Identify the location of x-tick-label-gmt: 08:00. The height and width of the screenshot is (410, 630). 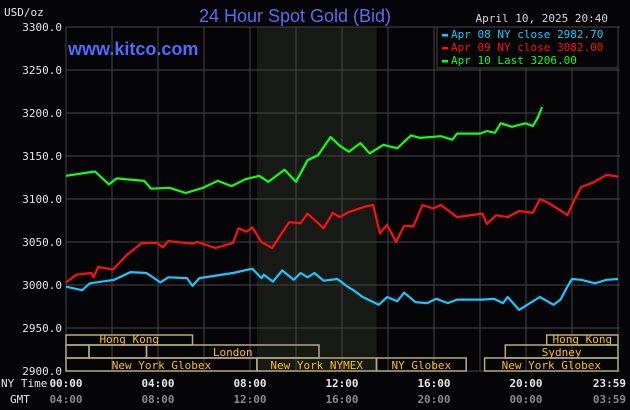
(157, 399).